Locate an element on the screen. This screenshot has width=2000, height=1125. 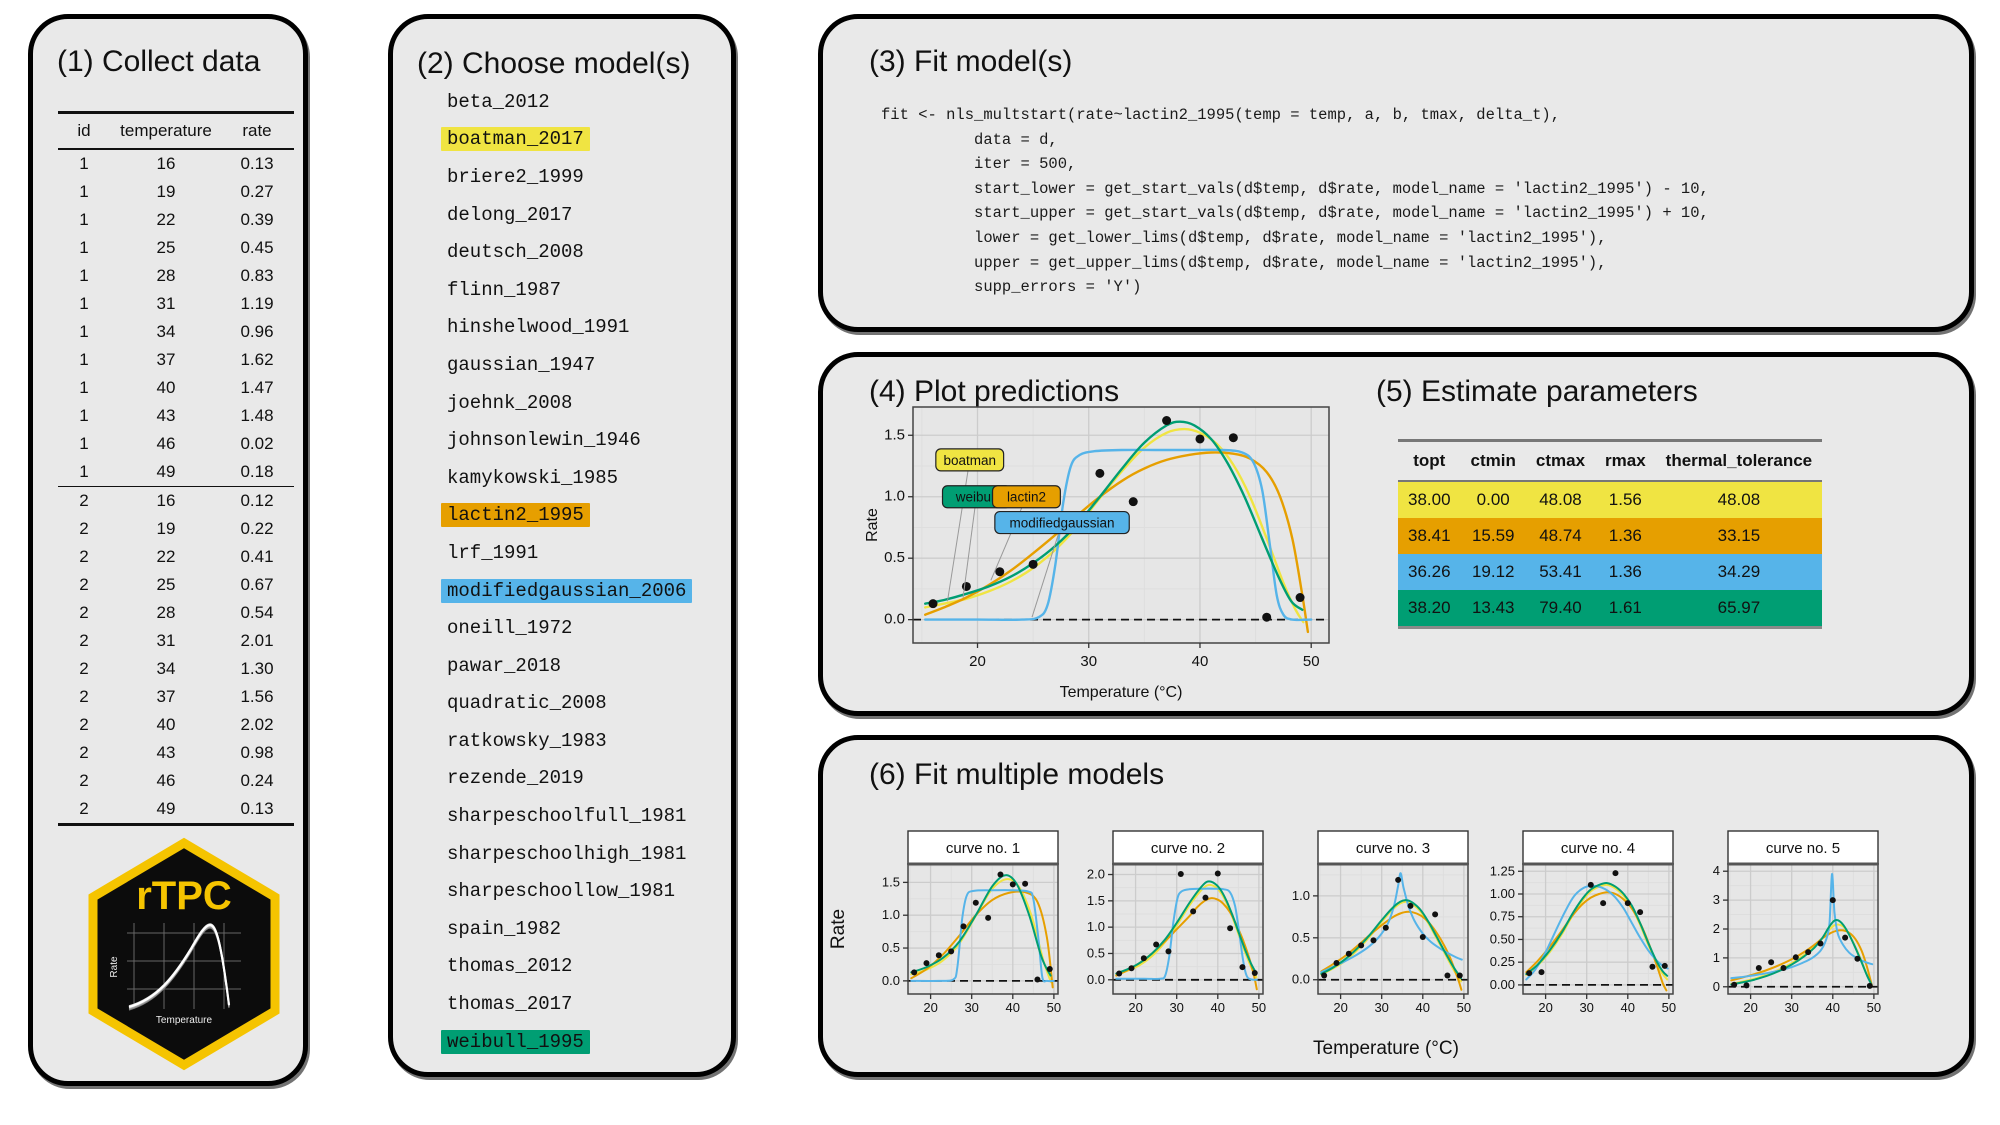
model-list-item: modifiedgaussian_2006 is located at coordinates (567, 591).